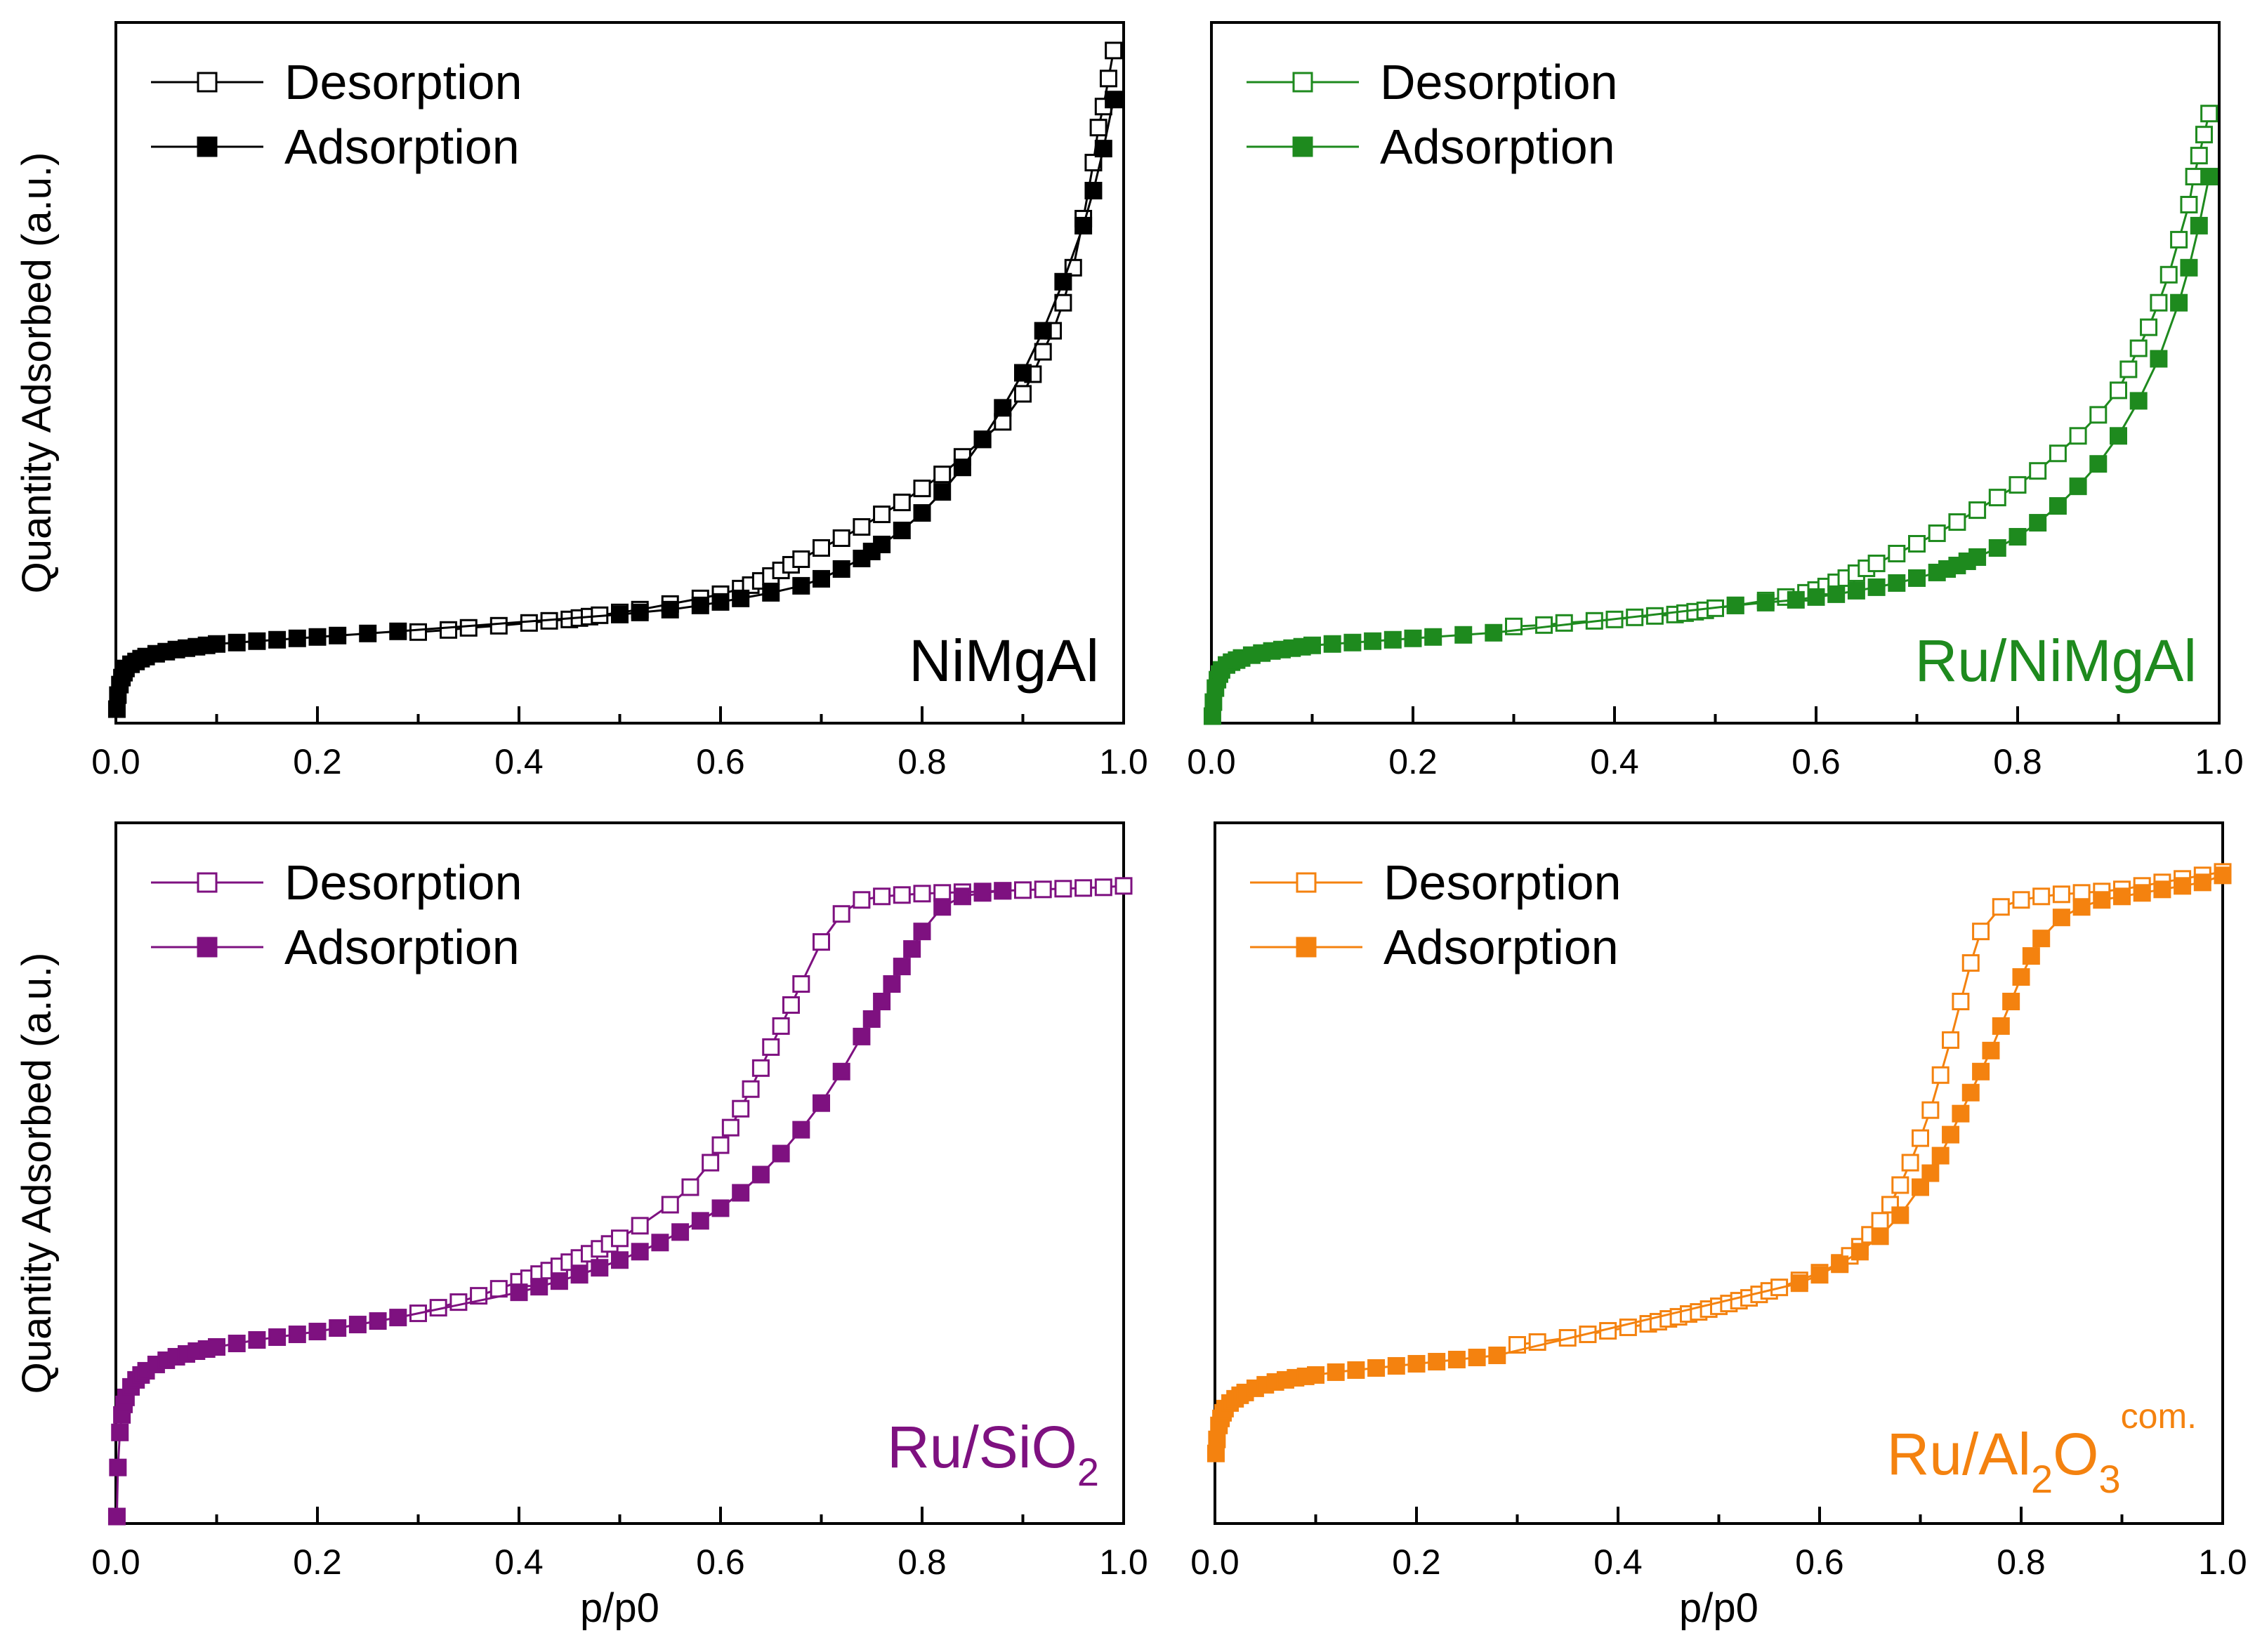 The width and height of the screenshot is (2255, 1652). What do you see at coordinates (993, 1454) in the screenshot?
I see `sample-label: Ru/SiO2` at bounding box center [993, 1454].